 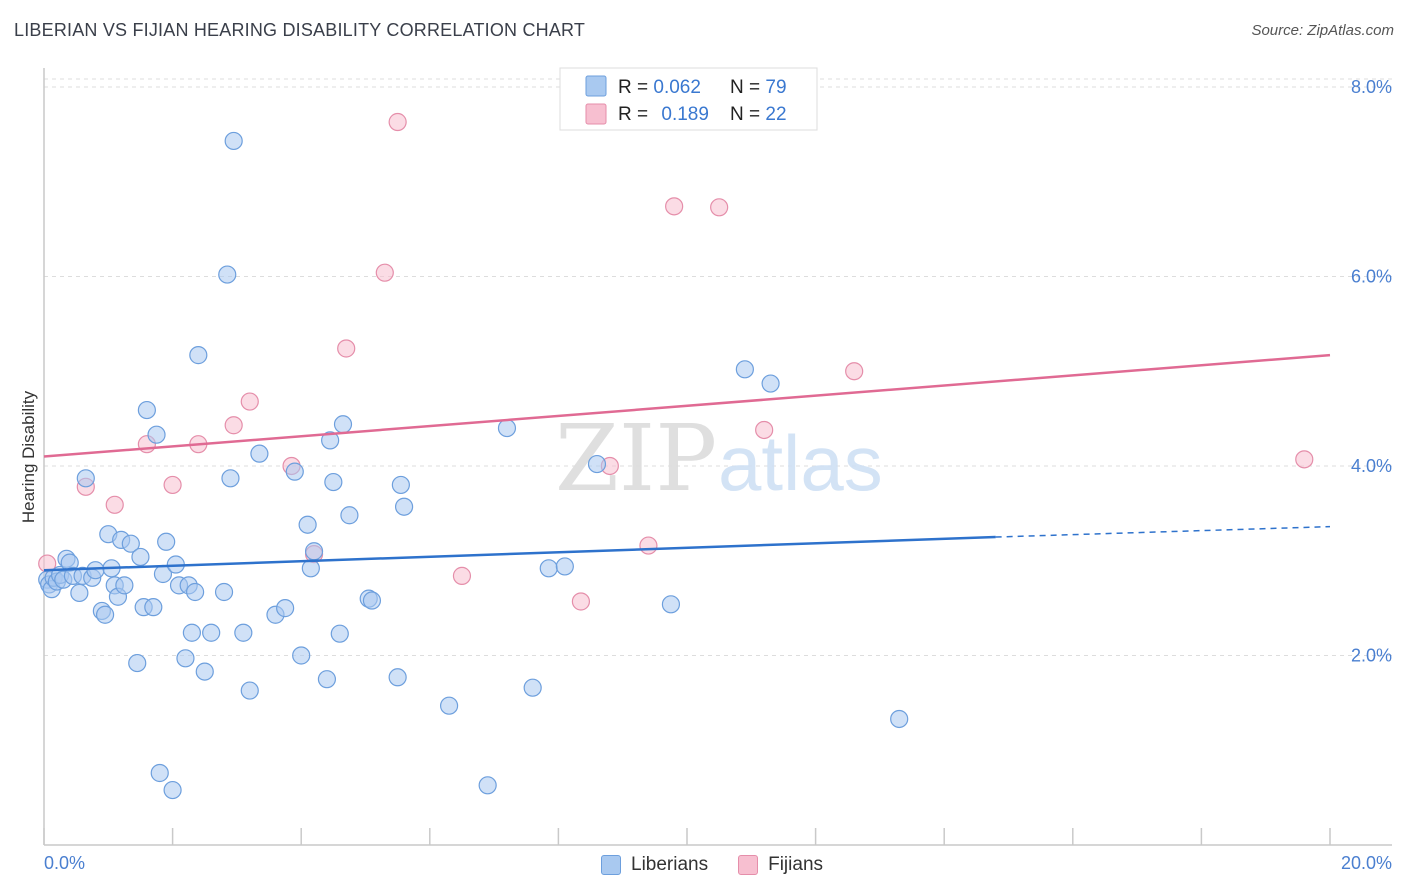 I want to click on y-tick-labels: 2.0% 4.0% 6.0% 8.0%, so click(x=1371, y=371).